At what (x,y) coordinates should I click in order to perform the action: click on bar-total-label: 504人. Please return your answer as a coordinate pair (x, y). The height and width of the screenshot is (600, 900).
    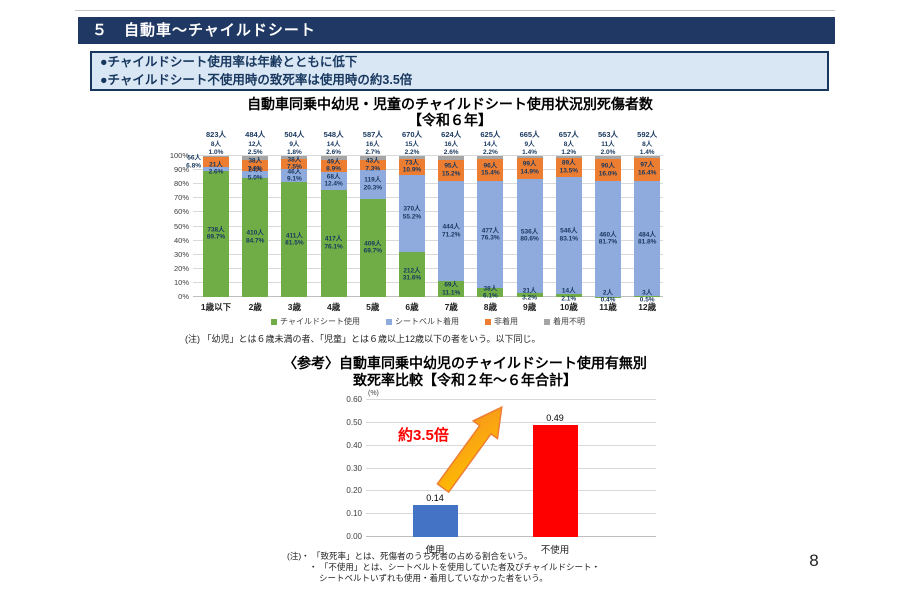
    Looking at the image, I should click on (294, 134).